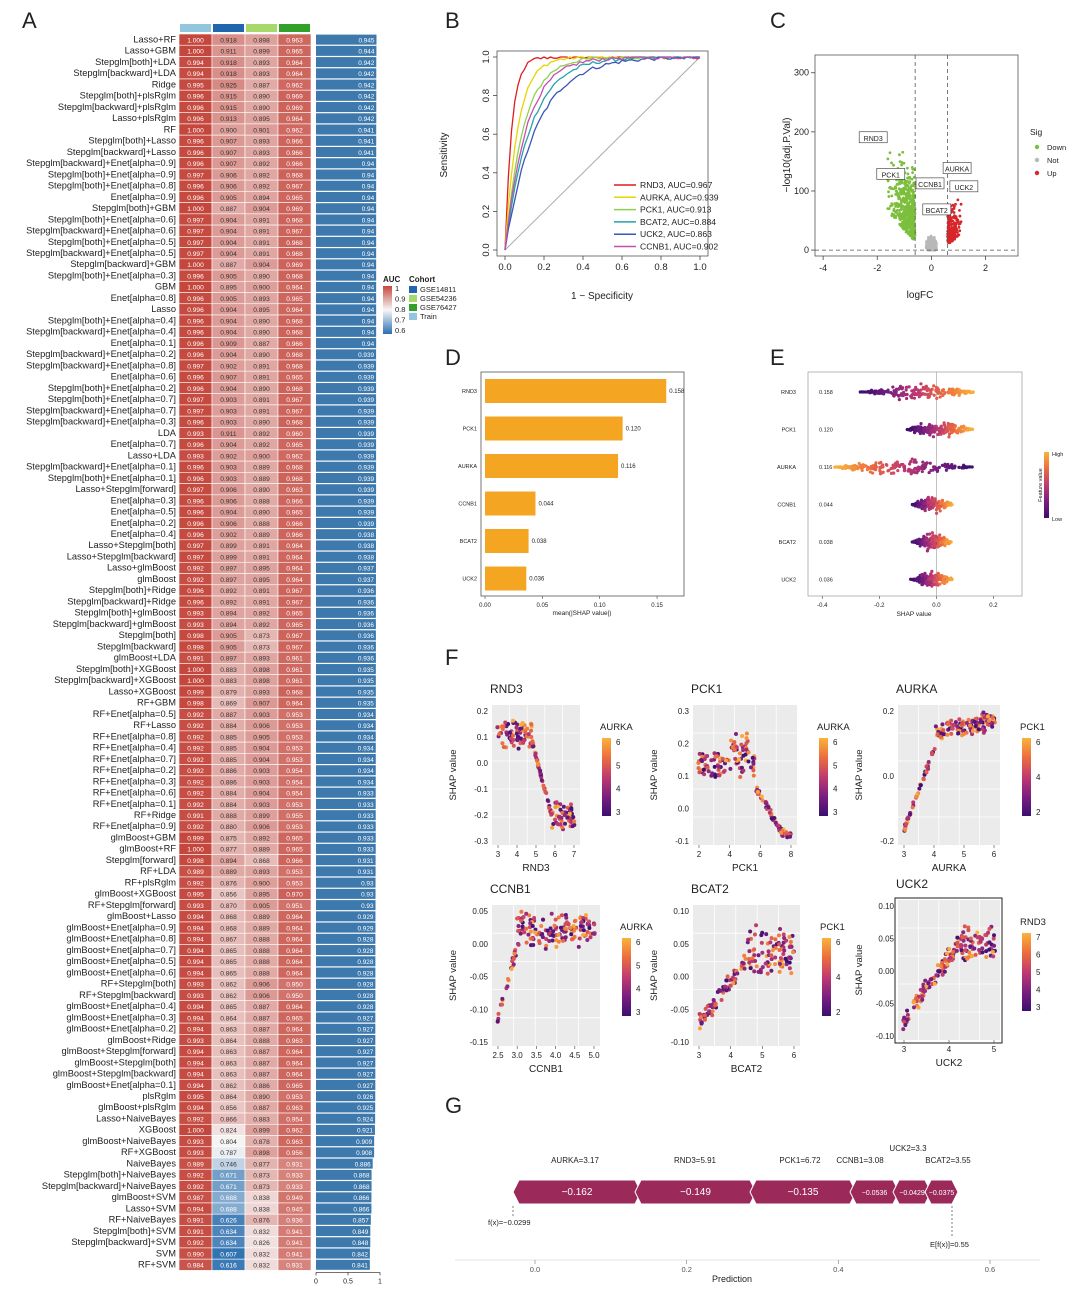  What do you see at coordinates (628, 467) in the screenshot?
I see `importance-value: 0.116` at bounding box center [628, 467].